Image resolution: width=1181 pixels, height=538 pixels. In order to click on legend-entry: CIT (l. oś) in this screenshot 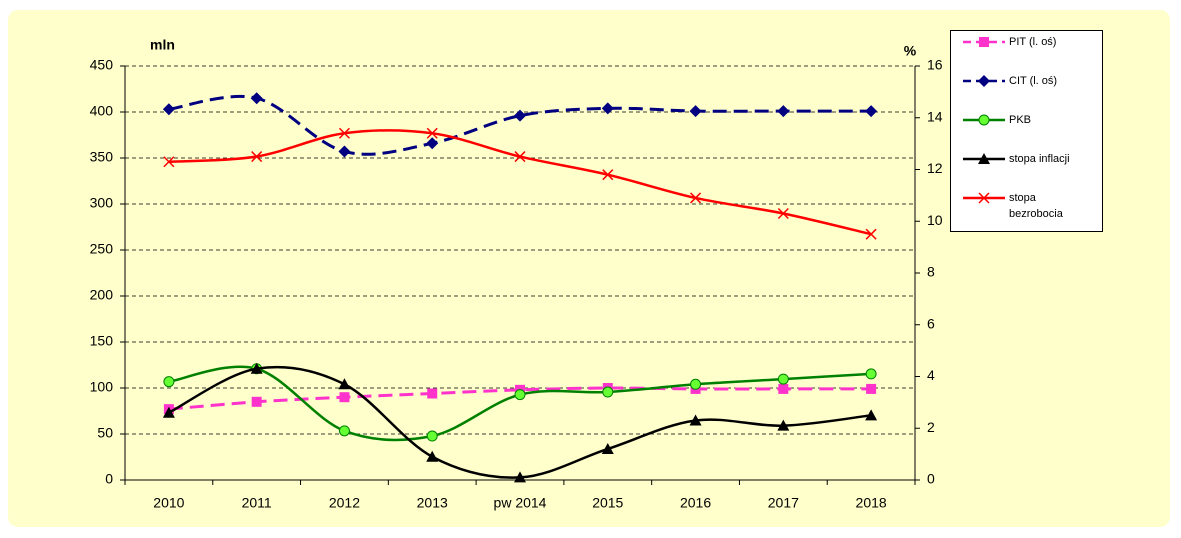, I will do `click(1025, 81)`.